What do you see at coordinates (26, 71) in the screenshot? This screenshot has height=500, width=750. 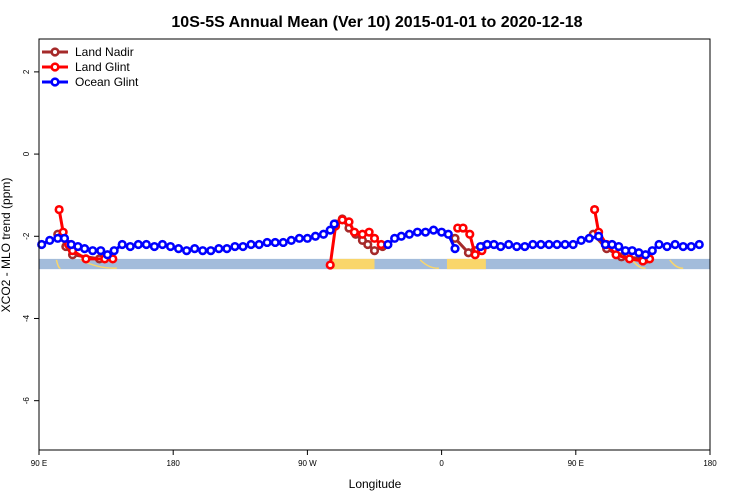 I see `y-tick-label: 2` at bounding box center [26, 71].